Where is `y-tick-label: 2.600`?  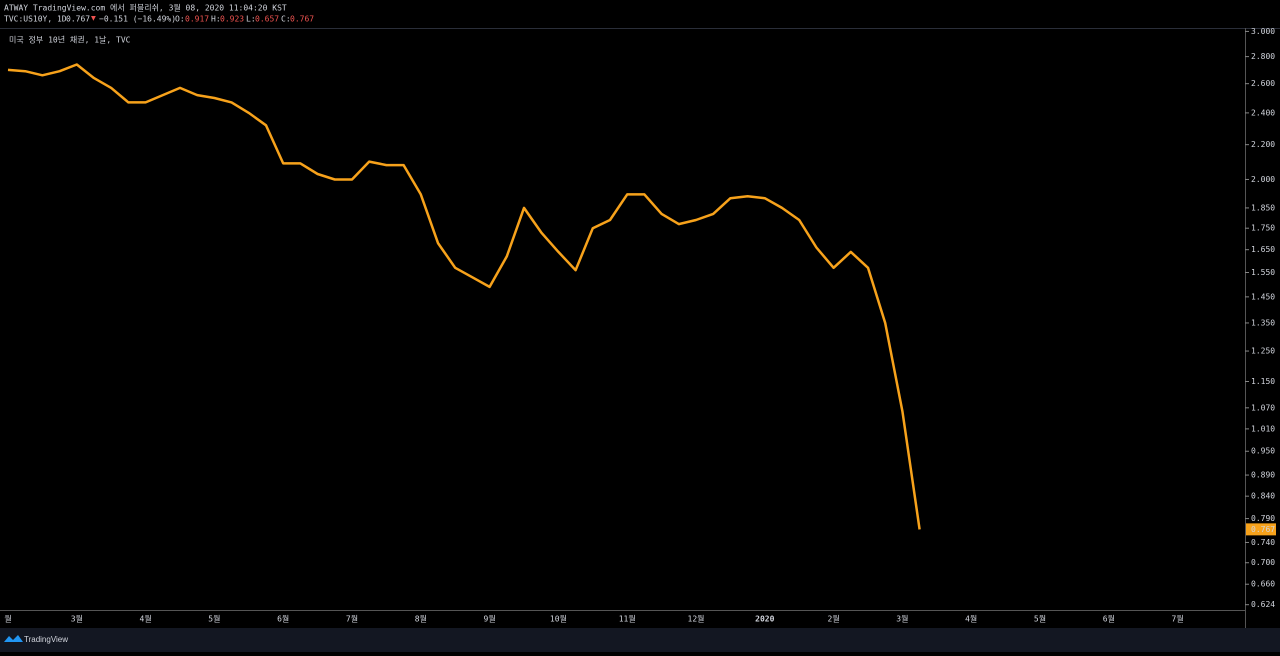
y-tick-label: 2.600 is located at coordinates (1263, 83).